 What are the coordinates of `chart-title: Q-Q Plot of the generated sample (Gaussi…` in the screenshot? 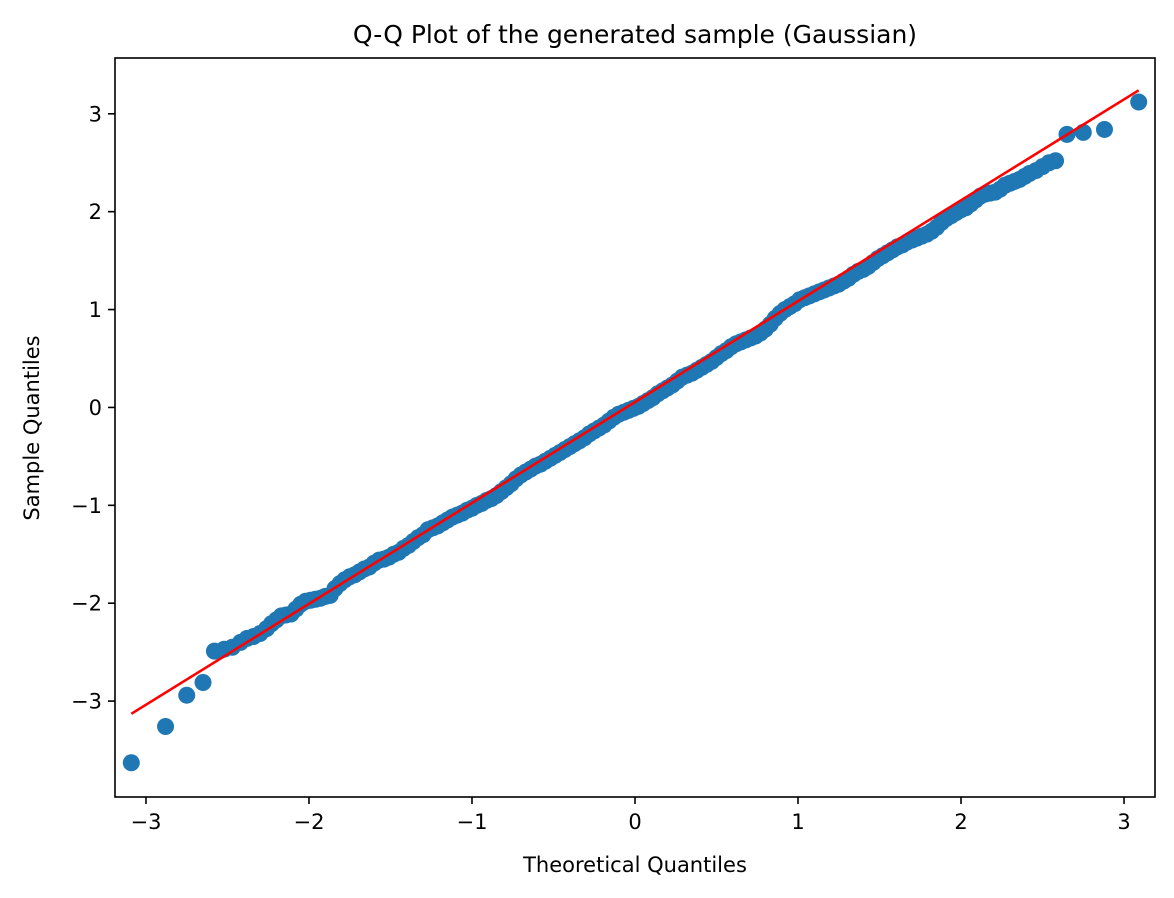 It's located at (635, 34).